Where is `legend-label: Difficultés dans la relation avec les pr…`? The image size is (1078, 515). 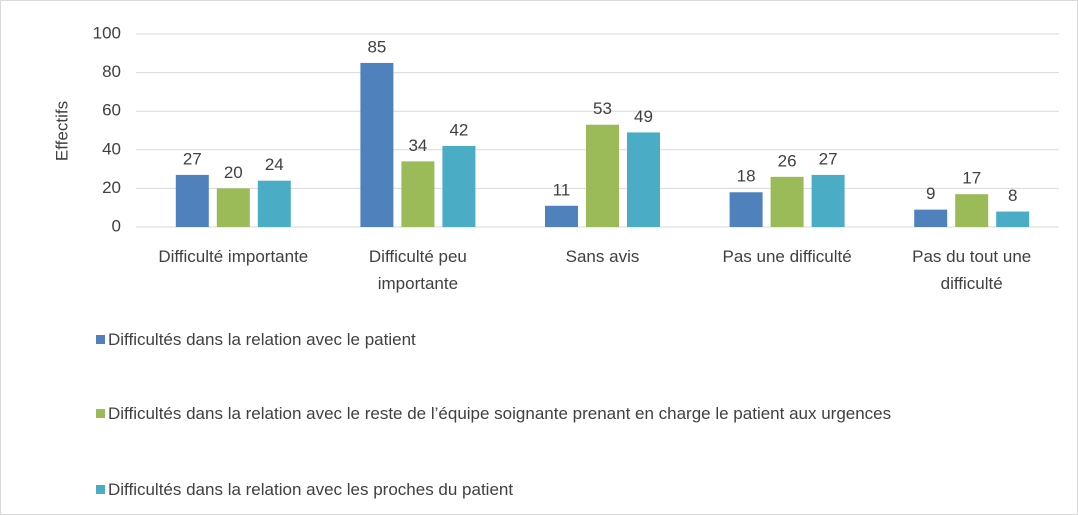
legend-label: Difficultés dans la relation avec les pr… is located at coordinates (311, 489).